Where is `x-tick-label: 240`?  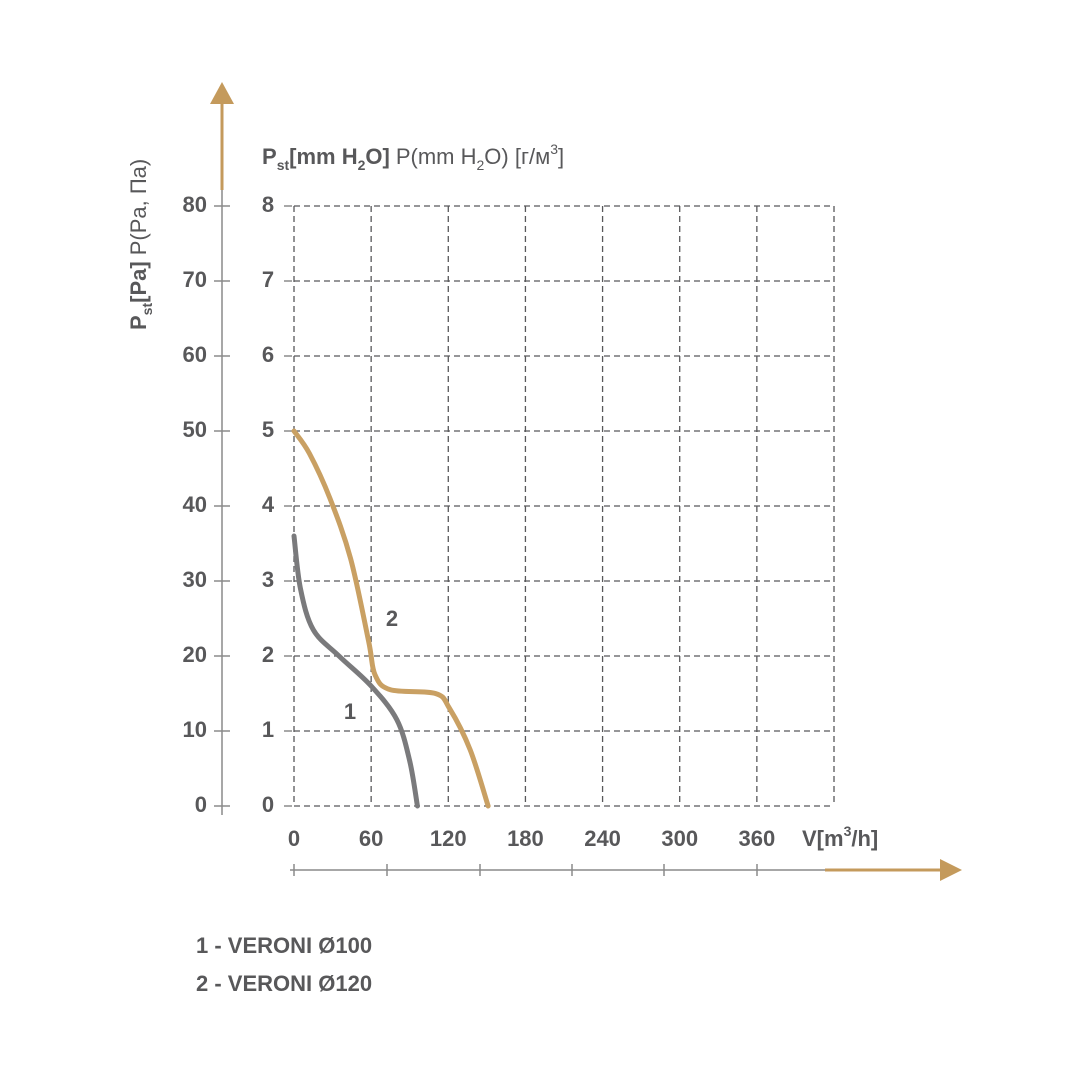
x-tick-label: 240 is located at coordinates (602, 838).